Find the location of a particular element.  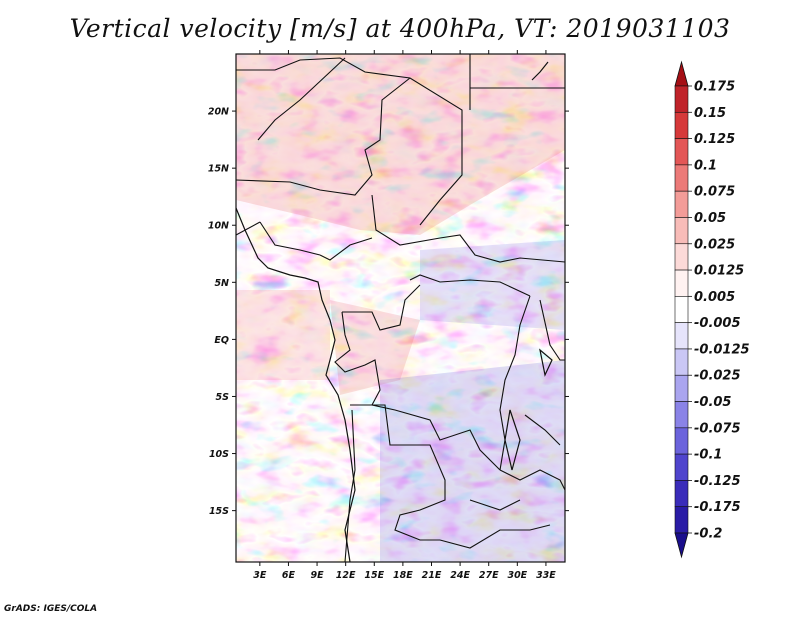

lon-tick-label: 33E is located at coordinates (546, 575).